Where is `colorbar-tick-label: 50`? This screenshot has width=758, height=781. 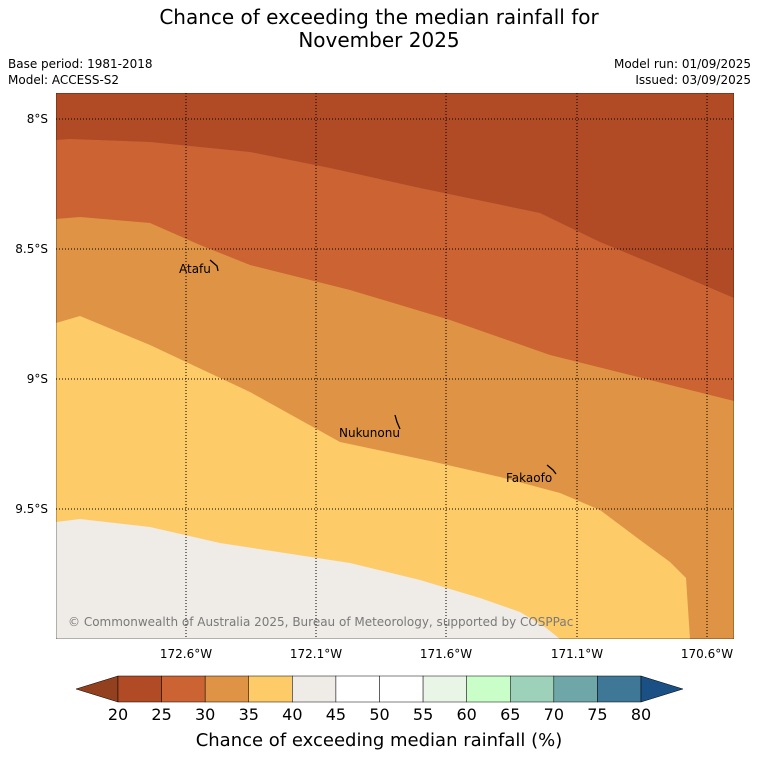
colorbar-tick-label: 50 is located at coordinates (379, 714).